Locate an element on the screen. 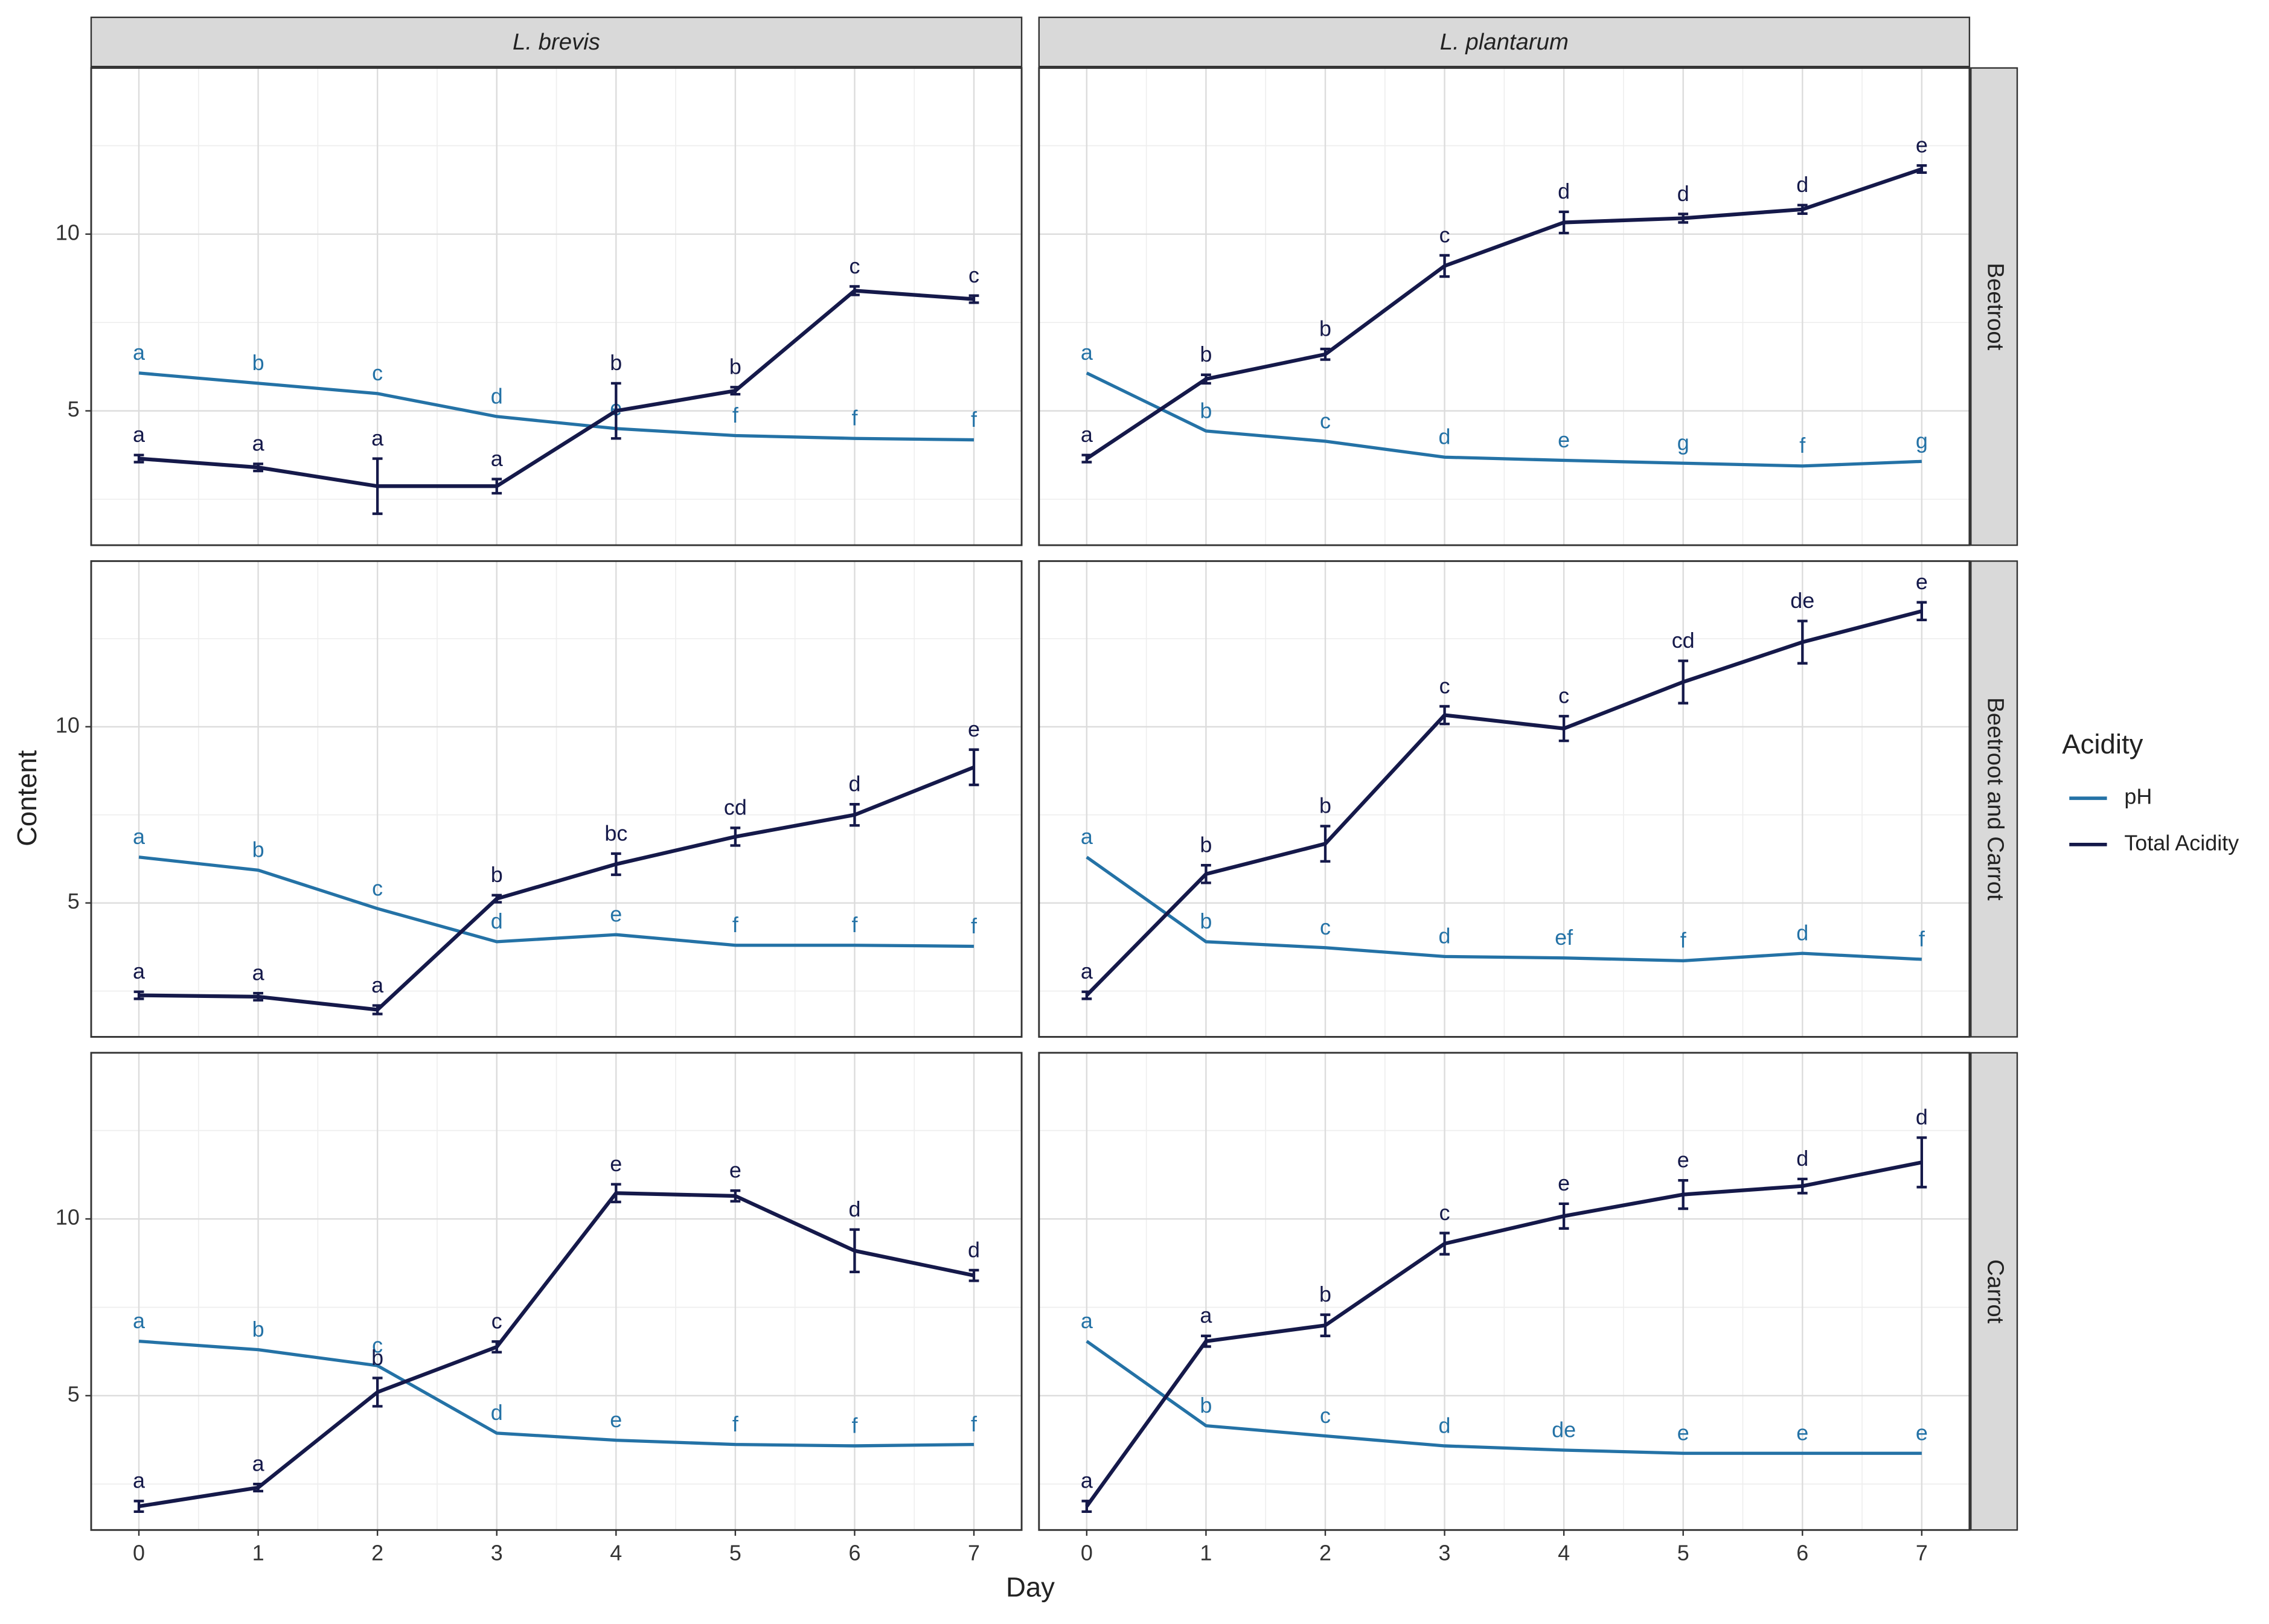 The image size is (2269, 1624). significance-label: ef is located at coordinates (1564, 937).